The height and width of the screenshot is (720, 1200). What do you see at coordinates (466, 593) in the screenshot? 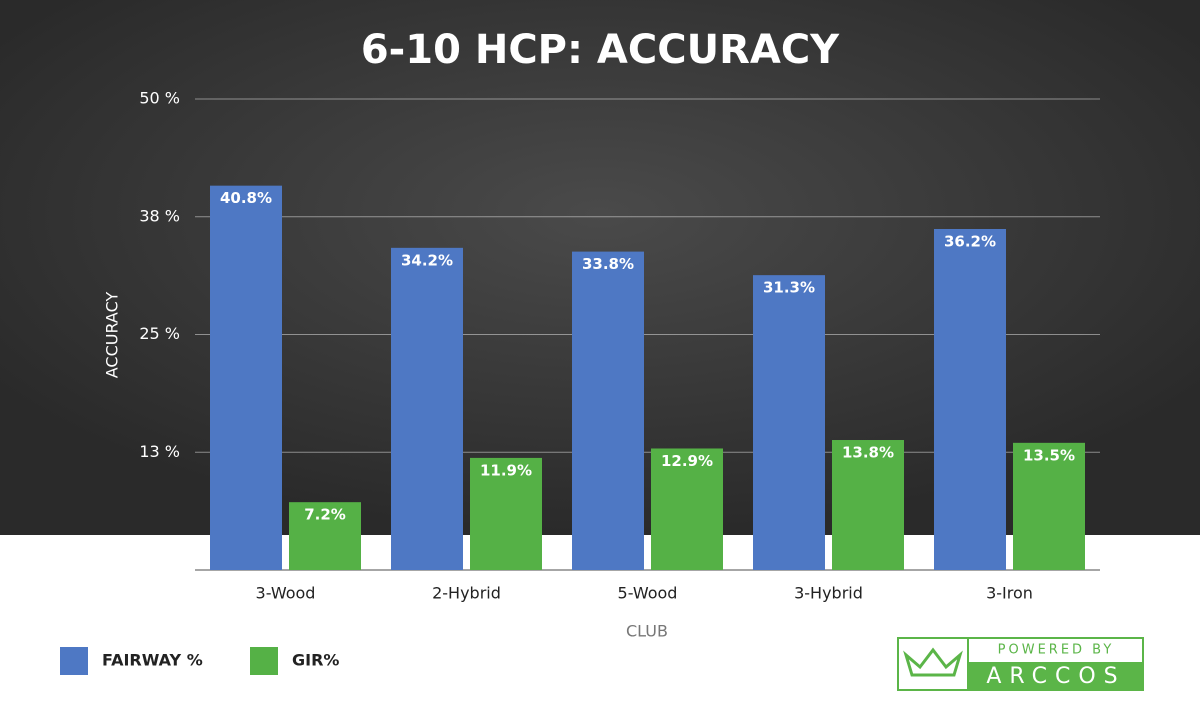
I see `x-tick-label: 2-Hybrid` at bounding box center [466, 593].